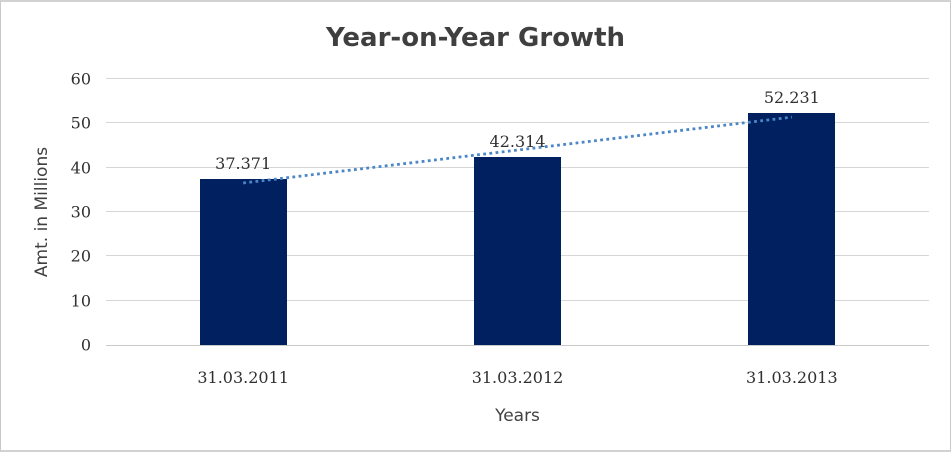 The image size is (951, 452). I want to click on y-tick-label: 0, so click(85, 345).